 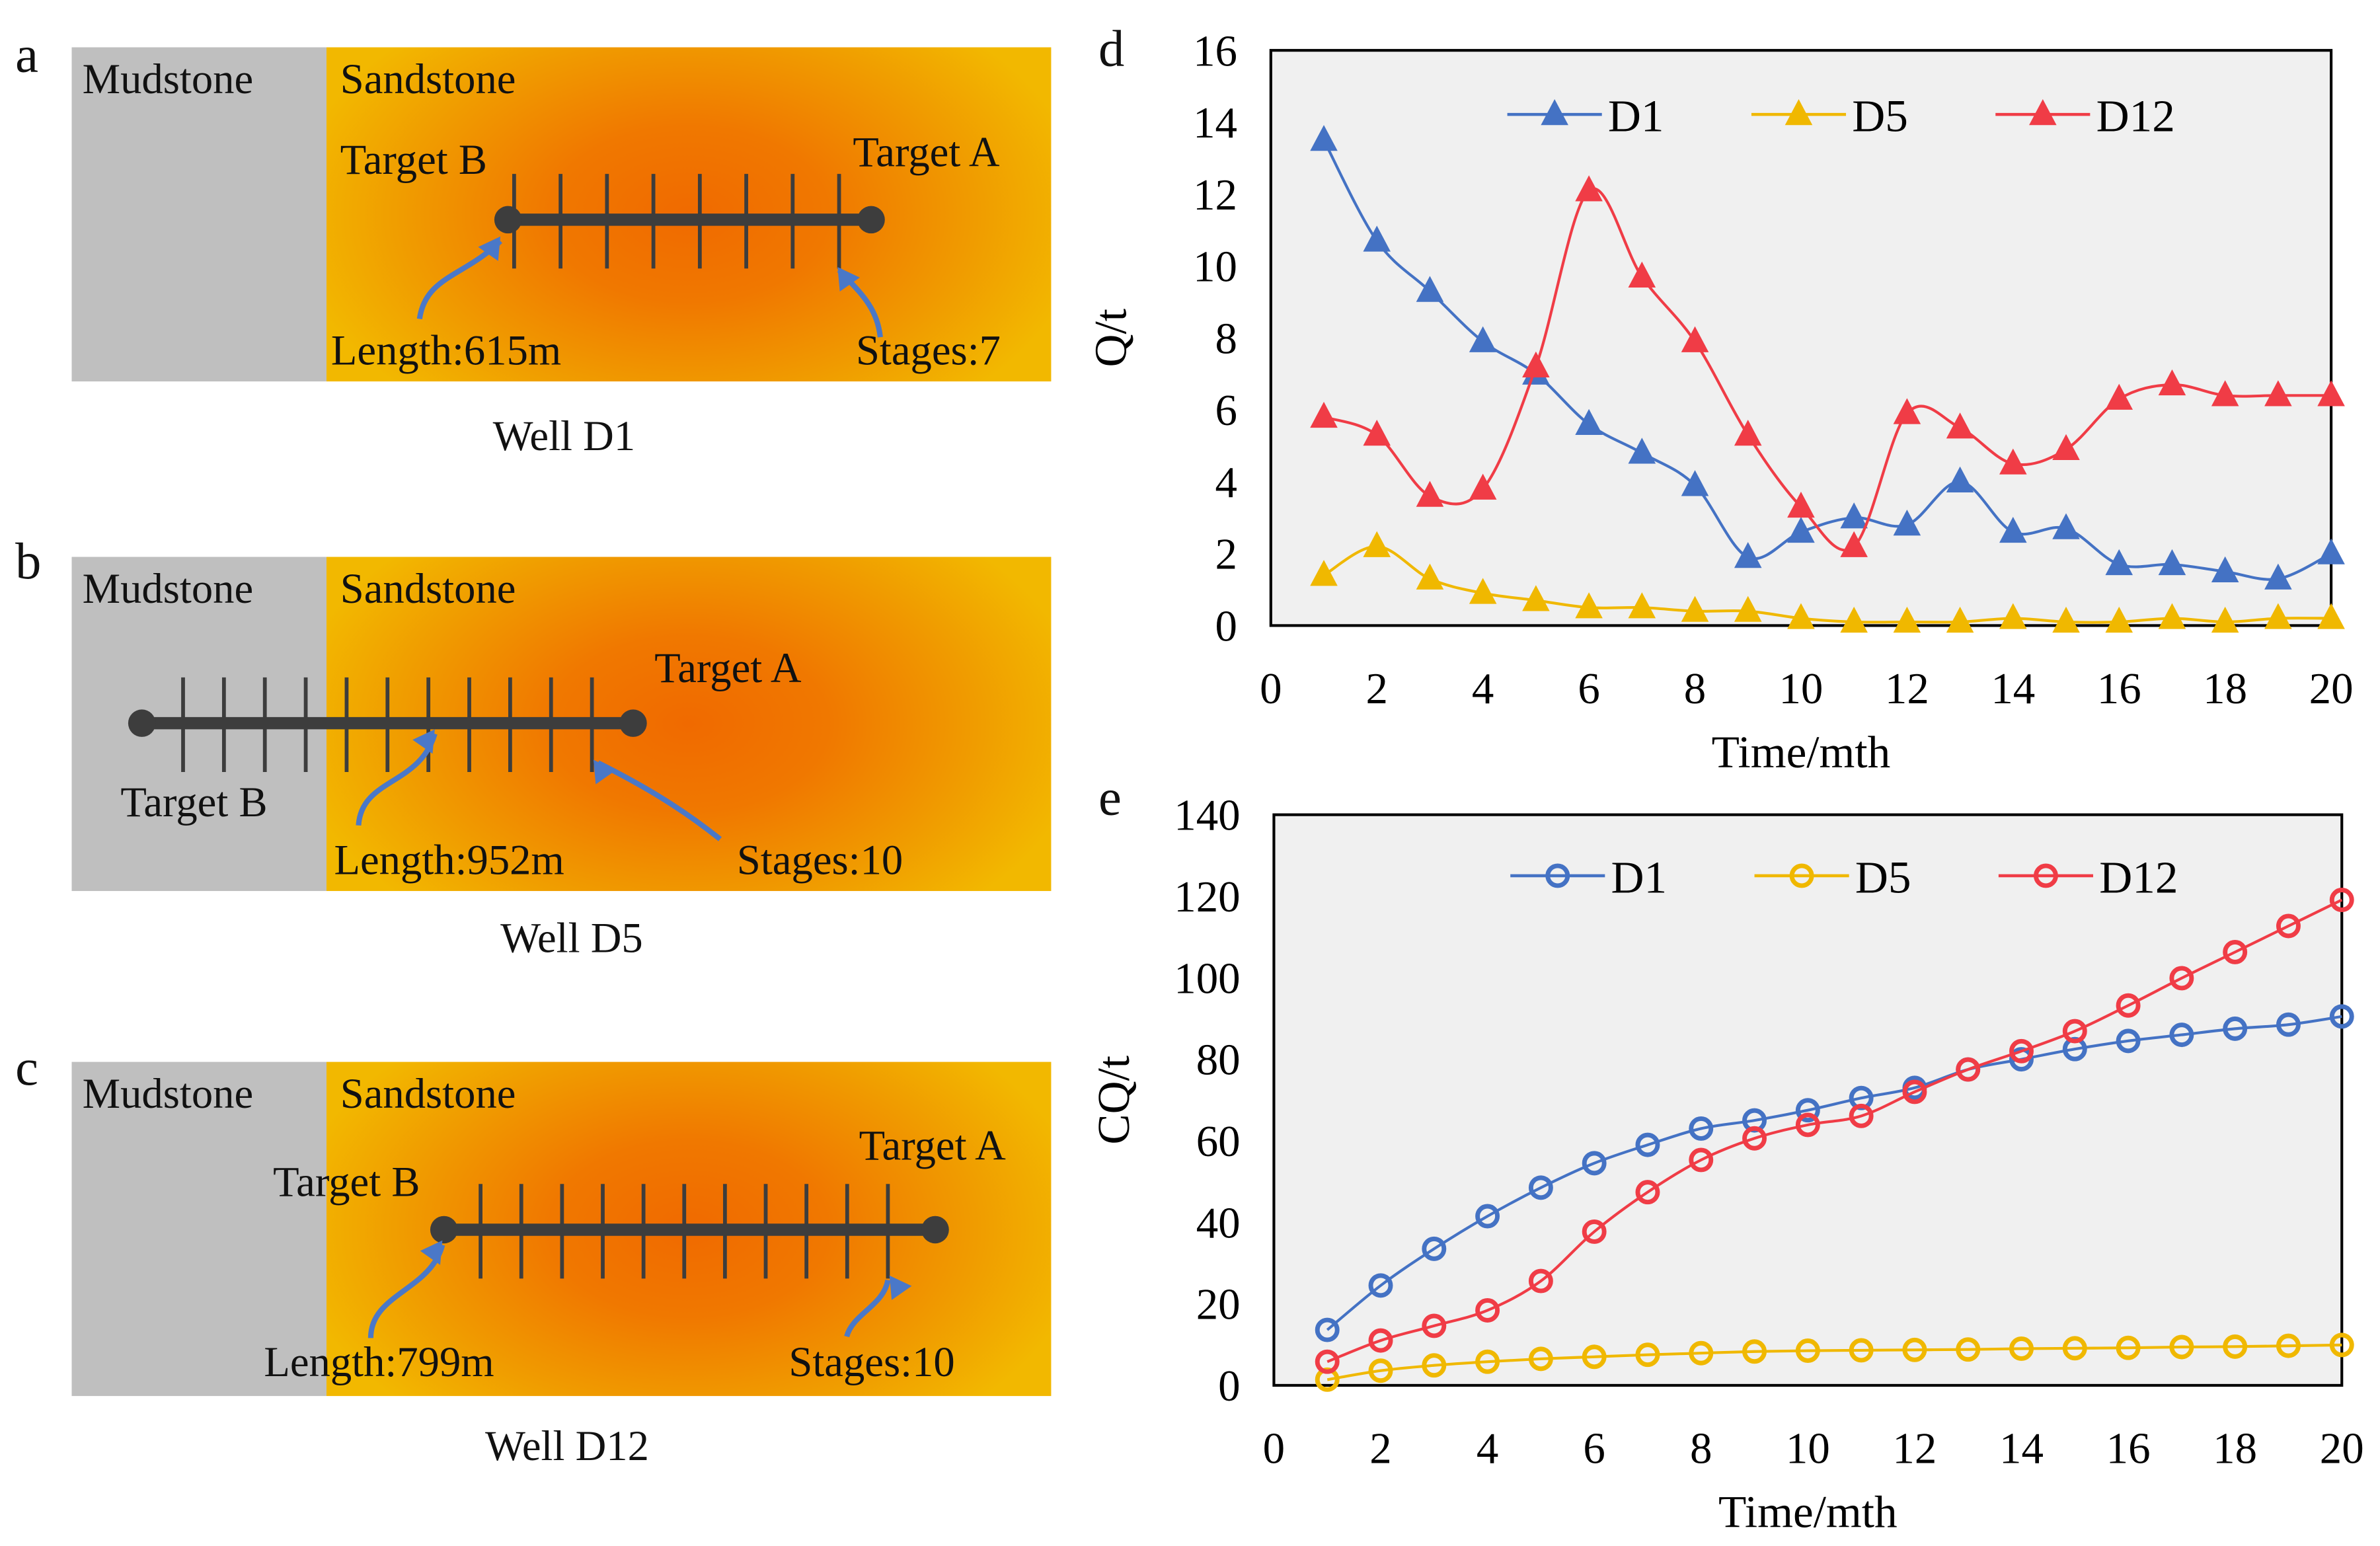 What do you see at coordinates (1218, 1060) in the screenshot?
I see `y-tick-label: 80` at bounding box center [1218, 1060].